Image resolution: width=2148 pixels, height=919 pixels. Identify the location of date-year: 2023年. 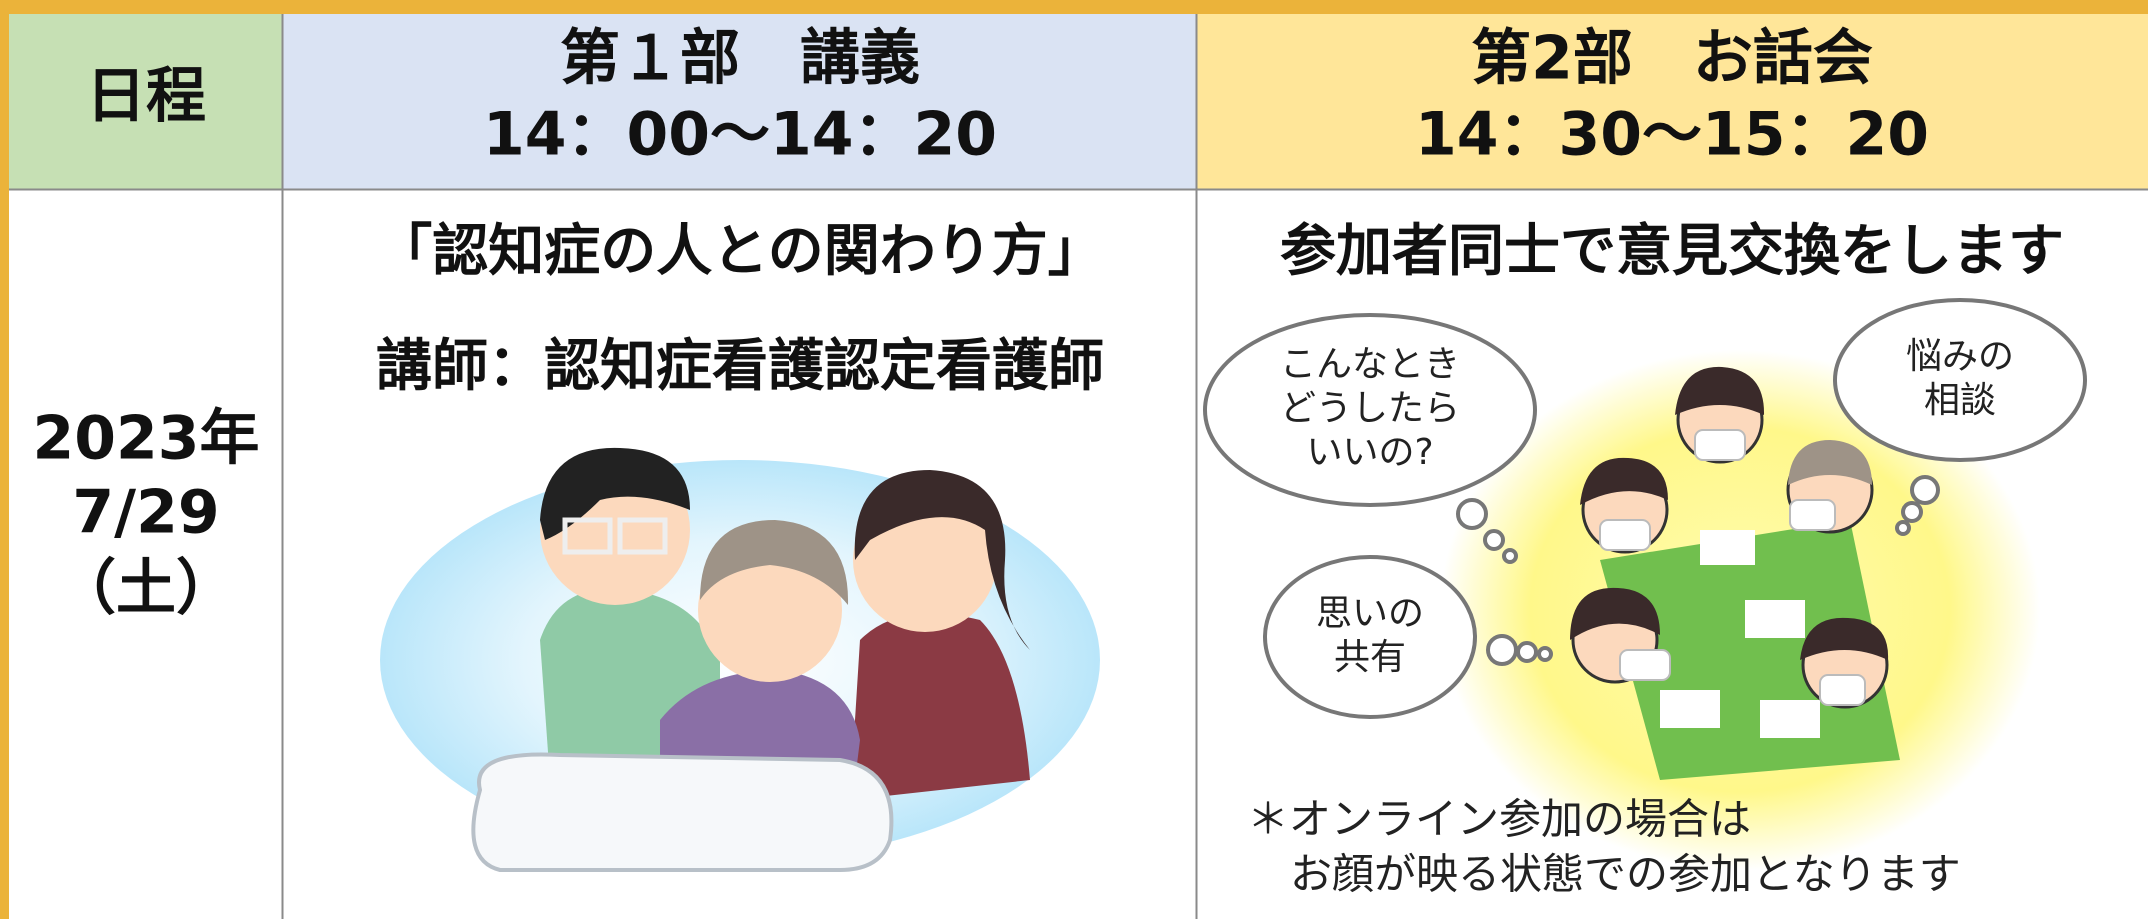
(146, 439).